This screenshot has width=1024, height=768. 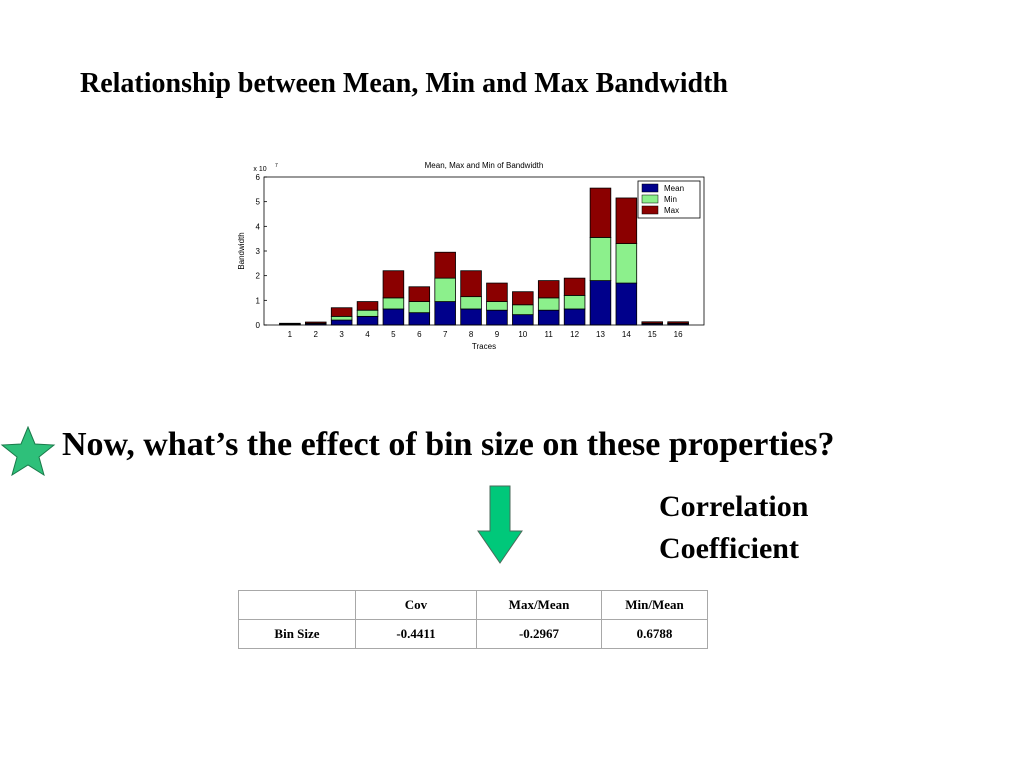 What do you see at coordinates (367, 334) in the screenshot?
I see `x-tick-label: 4` at bounding box center [367, 334].